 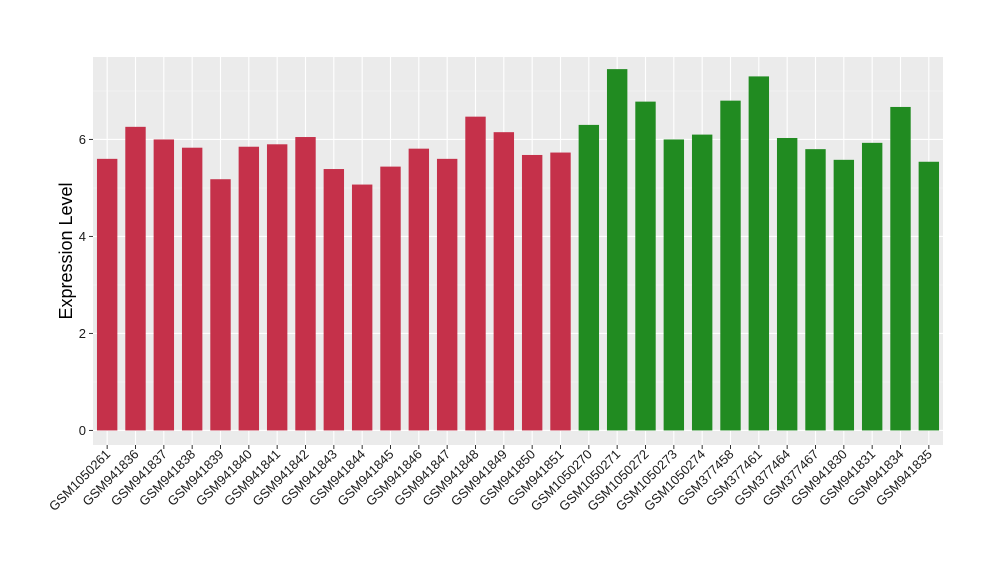 I want to click on bar-GSM941836, so click(x=135, y=278).